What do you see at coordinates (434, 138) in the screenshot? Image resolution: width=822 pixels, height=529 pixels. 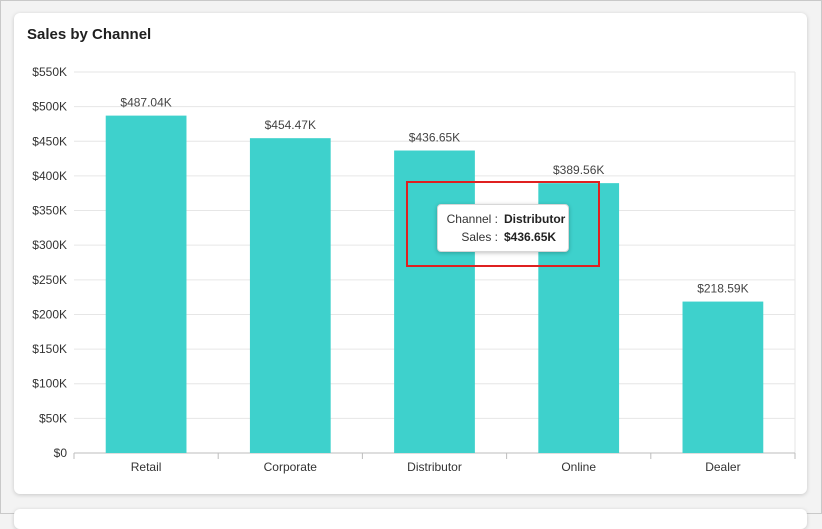 I see `data-label-distributor: $436.65K` at bounding box center [434, 138].